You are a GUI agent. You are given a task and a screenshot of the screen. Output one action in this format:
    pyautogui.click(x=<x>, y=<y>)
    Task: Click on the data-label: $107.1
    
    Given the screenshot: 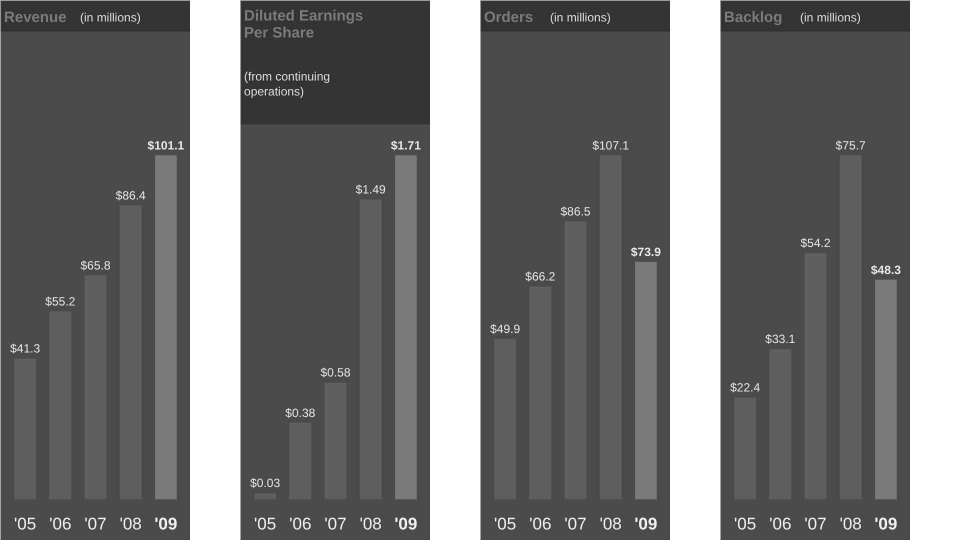 What is the action you would take?
    pyautogui.click(x=611, y=145)
    